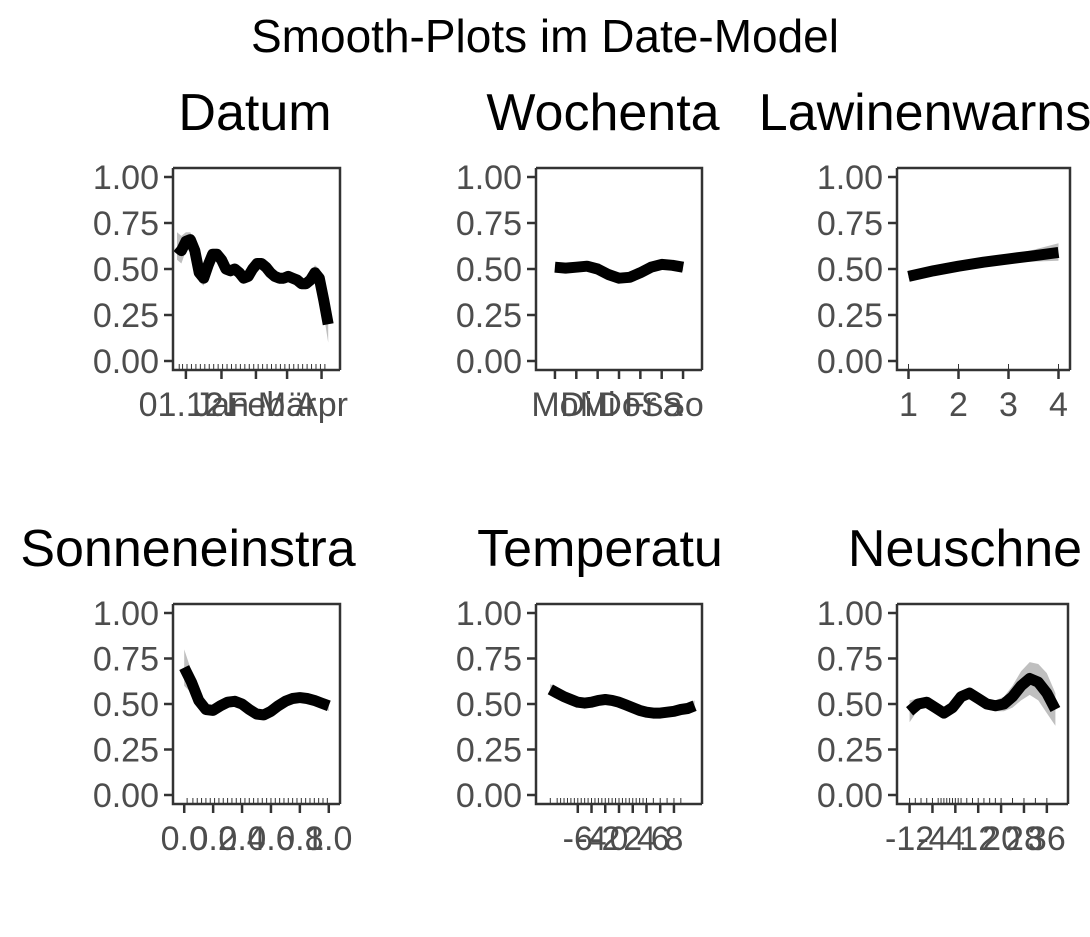  Describe the element at coordinates (618, 405) in the screenshot. I see `x-tick-label: Do` at that location.